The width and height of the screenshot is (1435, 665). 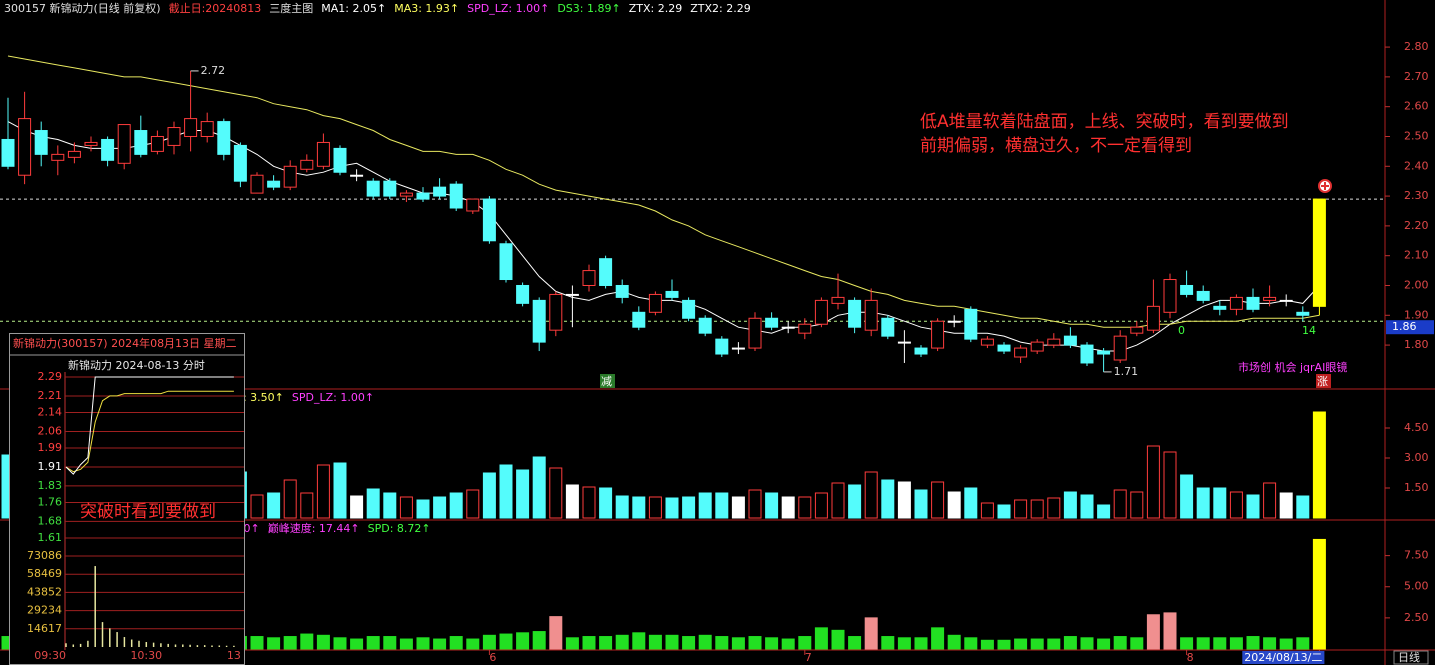 What do you see at coordinates (136, 365) in the screenshot?
I see `popup-subtitle: 新锦动力 2024-08-13 分时` at bounding box center [136, 365].